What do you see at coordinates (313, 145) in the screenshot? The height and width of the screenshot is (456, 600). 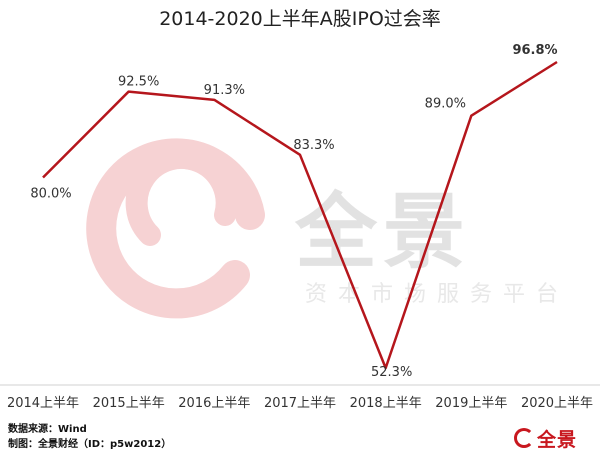 I see `data-label: 83.3%` at bounding box center [313, 145].